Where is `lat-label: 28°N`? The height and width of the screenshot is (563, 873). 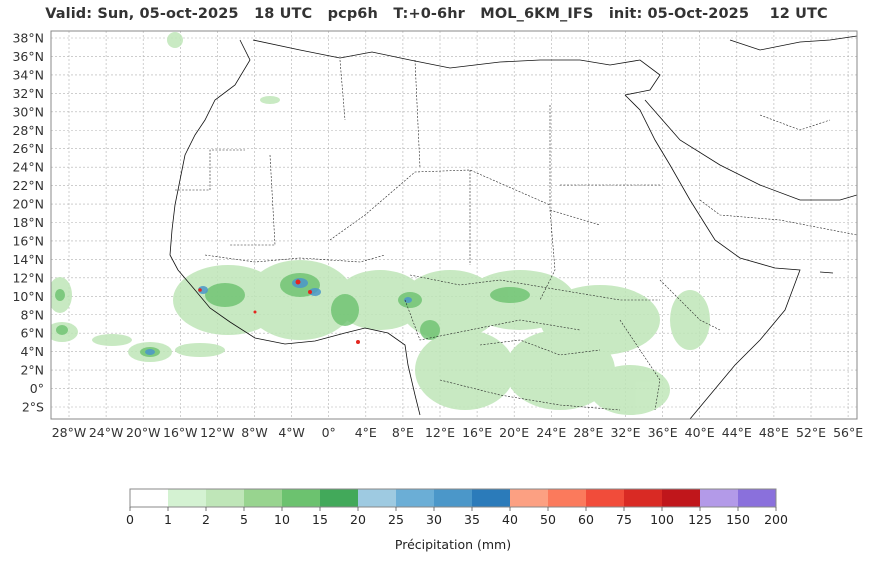
lat-label: 28°N is located at coordinates (28, 130).